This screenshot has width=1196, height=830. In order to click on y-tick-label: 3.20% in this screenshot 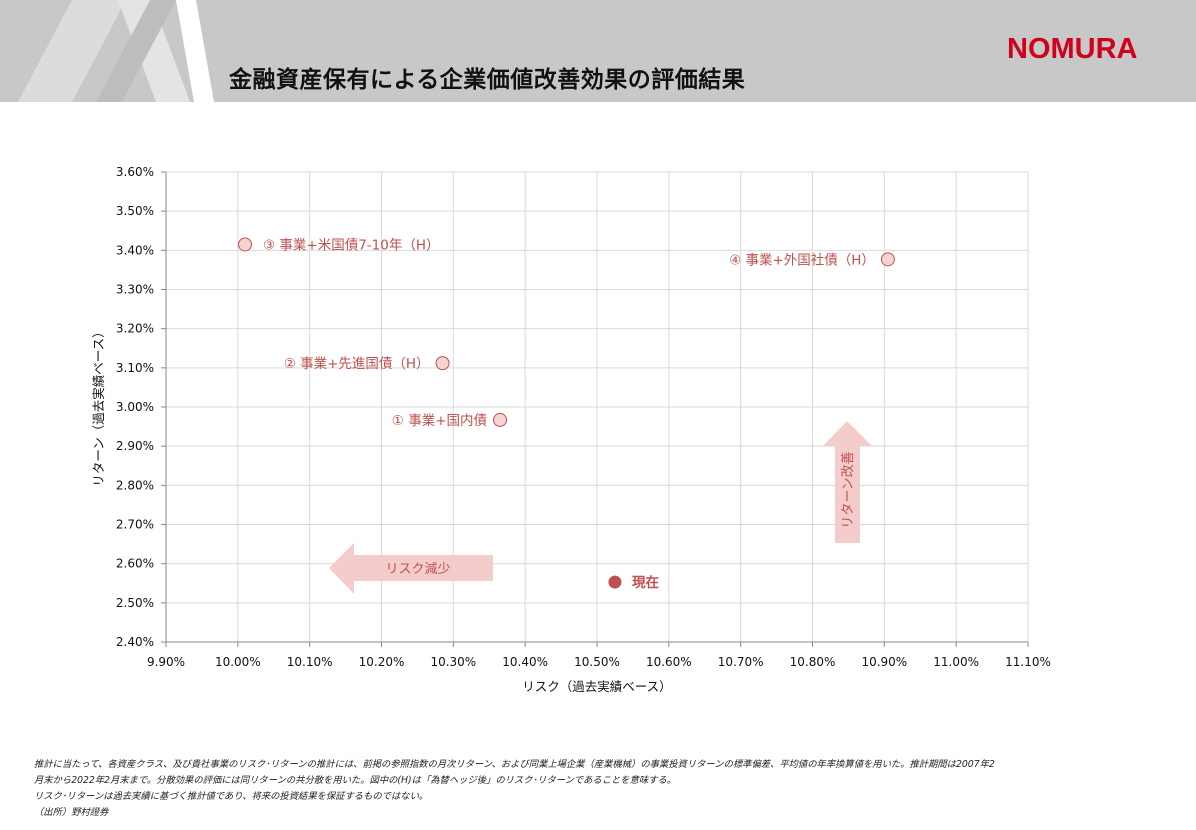, I will do `click(135, 329)`.